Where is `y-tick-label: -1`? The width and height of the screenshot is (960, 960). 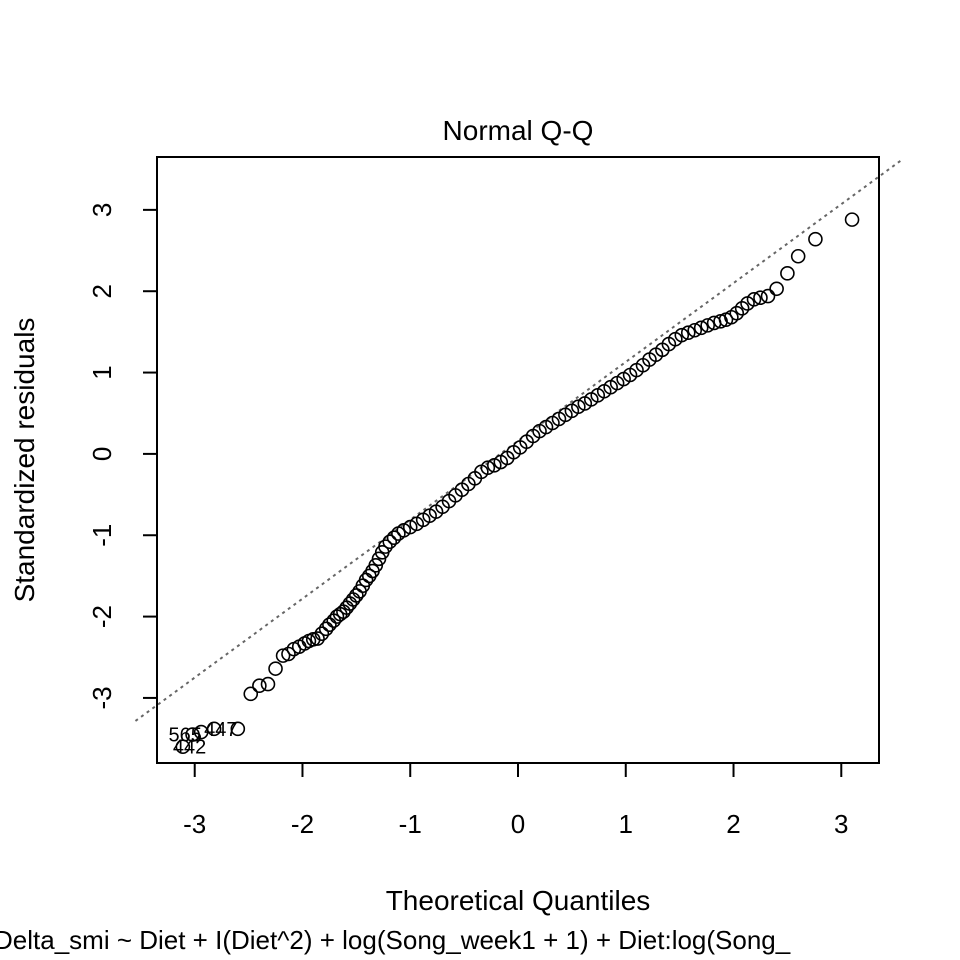 y-tick-label: -1 is located at coordinates (102, 535).